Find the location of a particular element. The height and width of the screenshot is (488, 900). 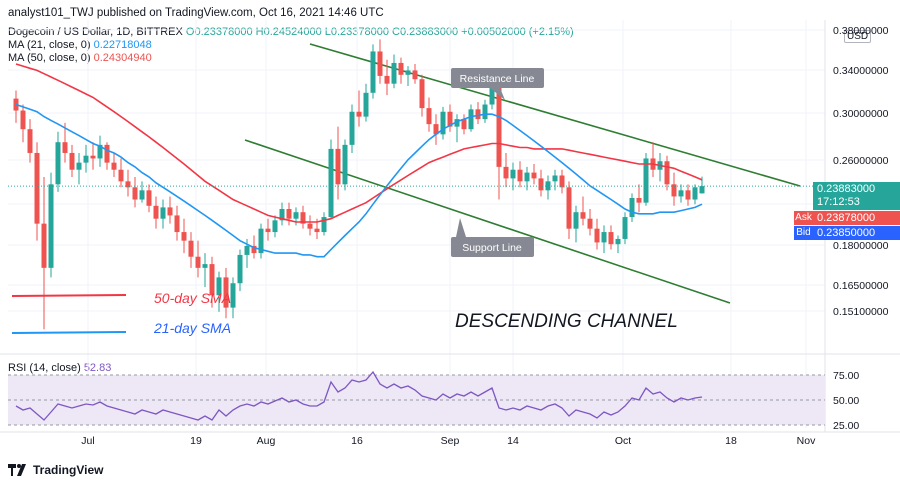

time-tick-label: Jul is located at coordinates (87, 441).